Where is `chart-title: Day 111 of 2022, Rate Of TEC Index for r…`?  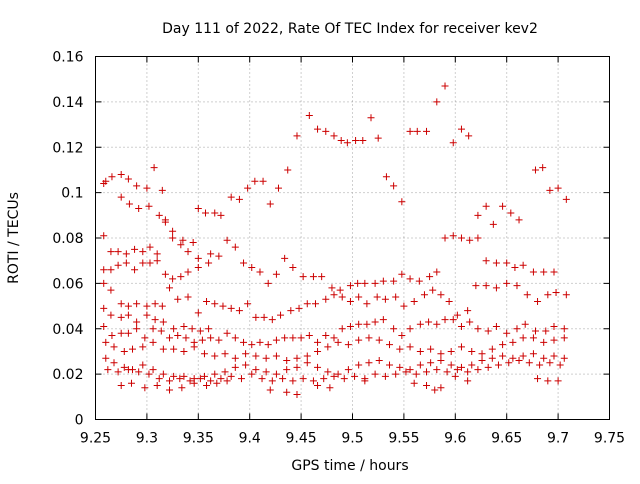 chart-title: Day 111 of 2022, Rate Of TEC Index for r… is located at coordinates (350, 29).